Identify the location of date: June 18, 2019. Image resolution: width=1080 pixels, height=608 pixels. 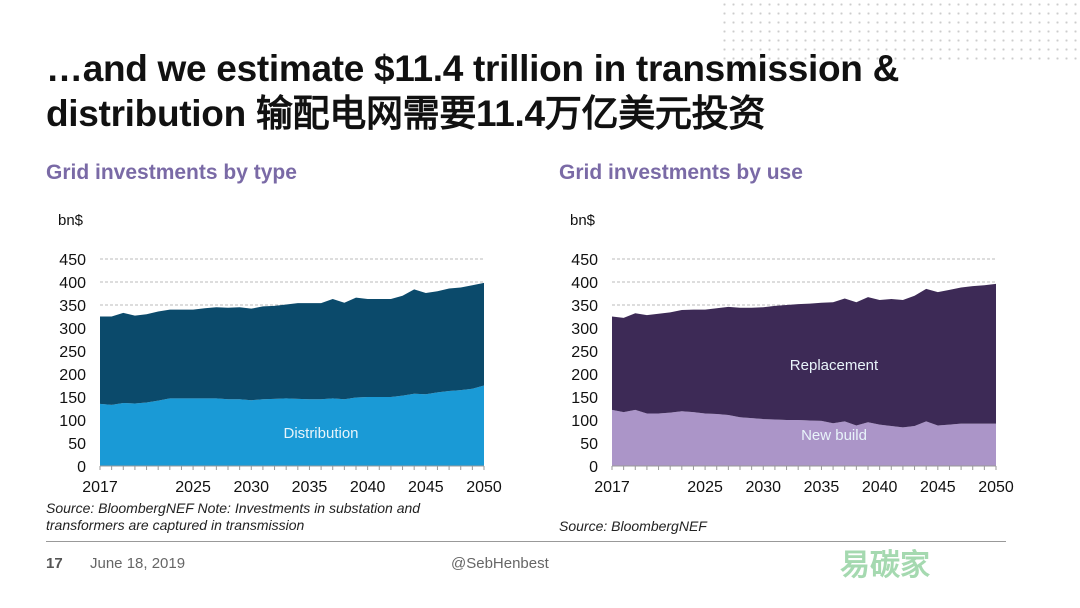
(138, 563).